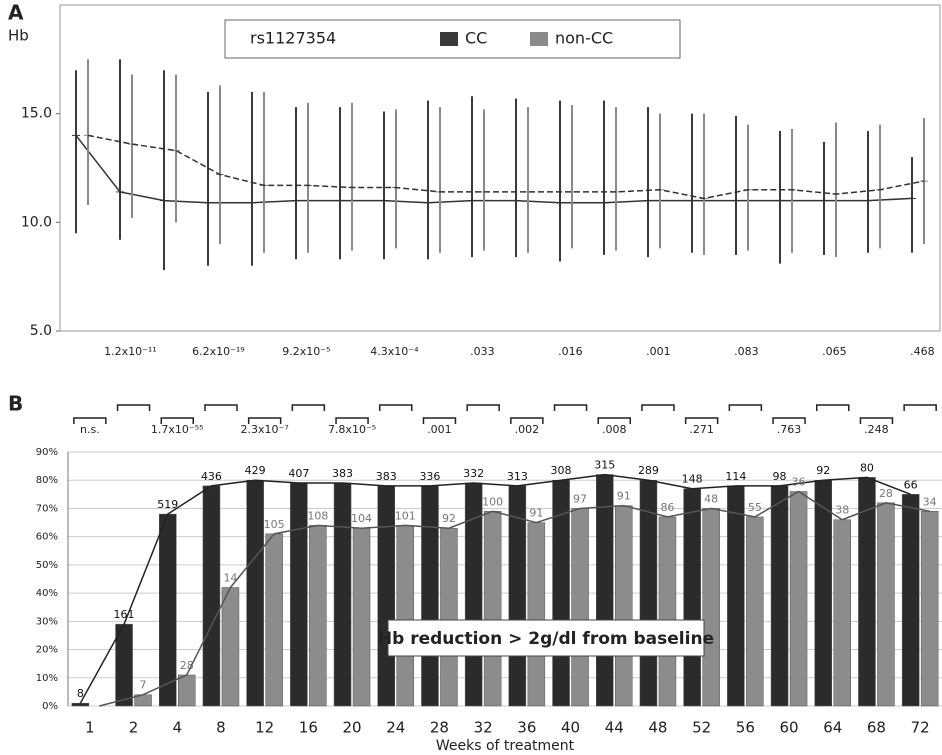 Image resolution: width=942 pixels, height=755 pixels. What do you see at coordinates (352, 728) in the screenshot?
I see `x-tick-label: 20` at bounding box center [352, 728].